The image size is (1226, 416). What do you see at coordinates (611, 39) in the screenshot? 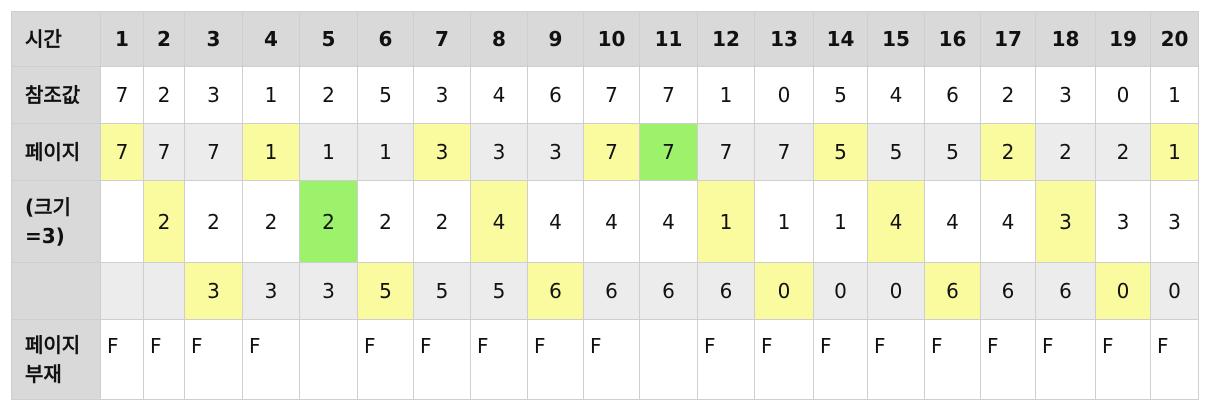
I see `time-step-cell: 10` at bounding box center [611, 39].